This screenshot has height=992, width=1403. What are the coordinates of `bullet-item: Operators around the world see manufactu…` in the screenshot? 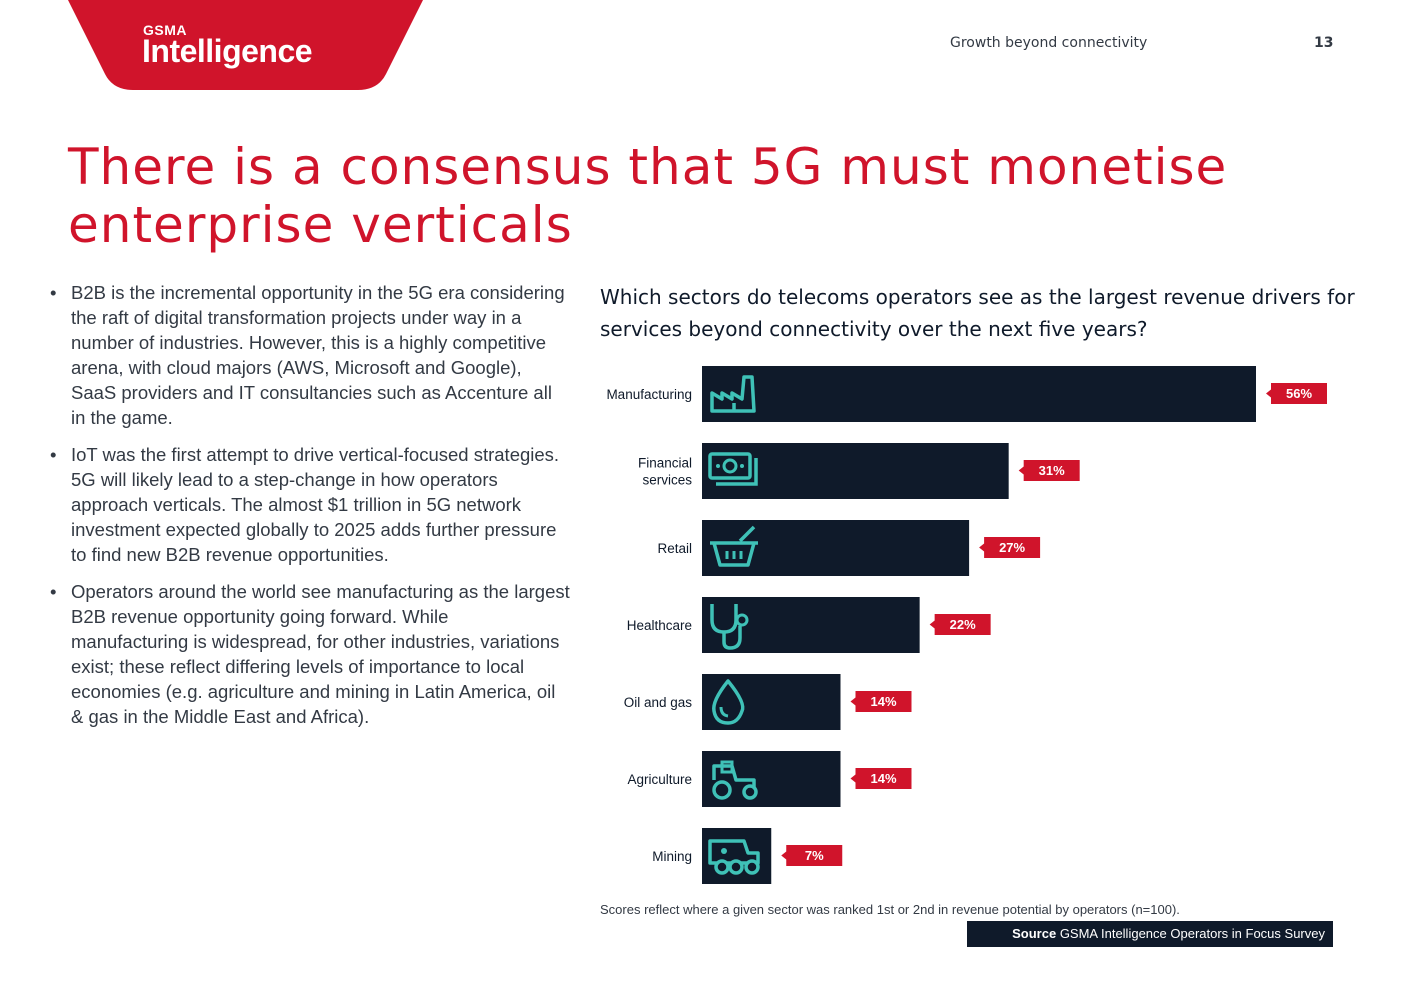 It's located at (310, 654).